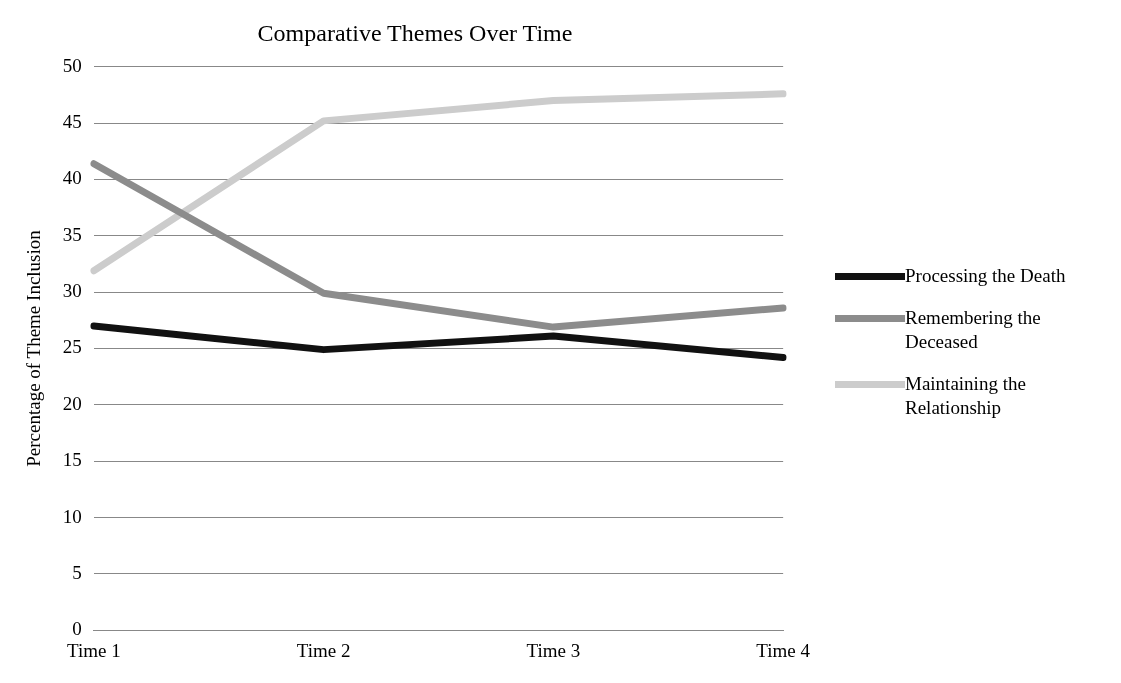 This screenshot has width=1121, height=683. Describe the element at coordinates (72, 460) in the screenshot. I see `y-tick-label: 15` at that location.